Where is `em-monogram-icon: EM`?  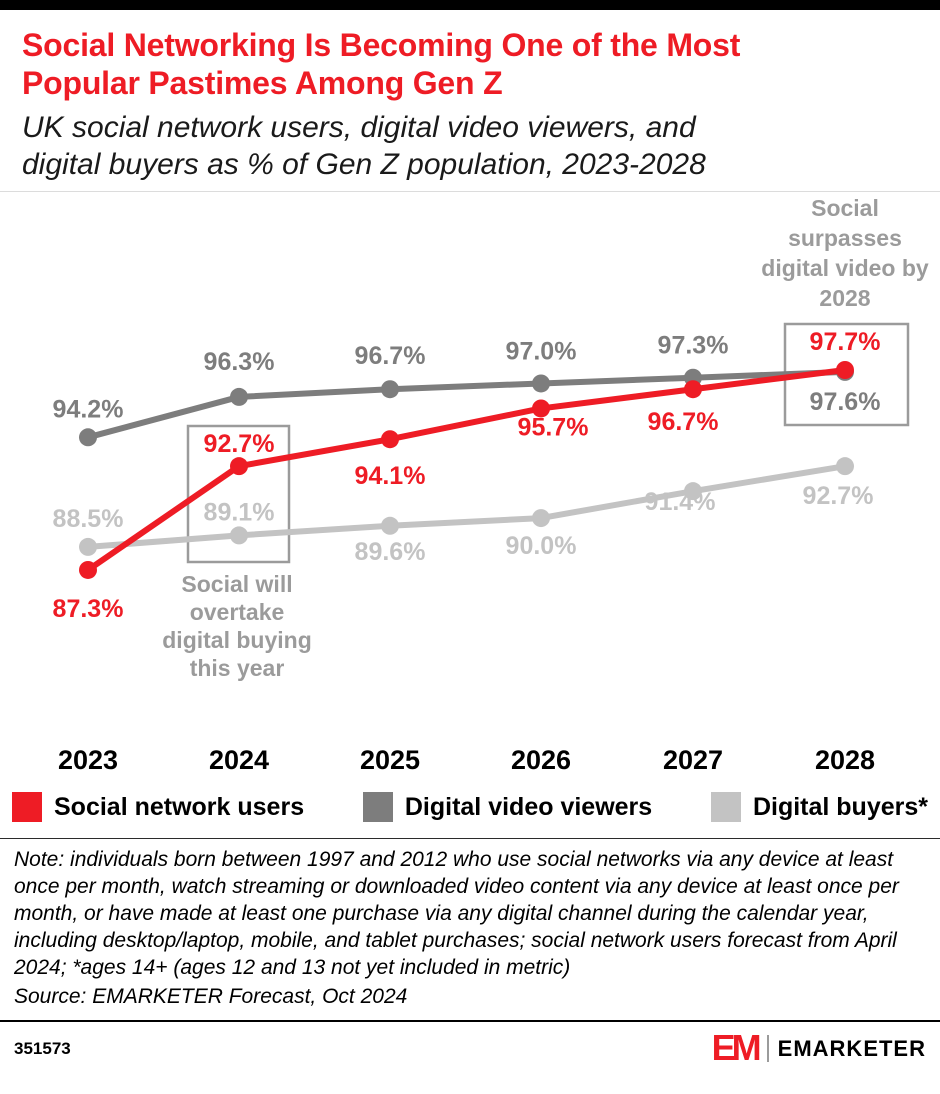
em-monogram-icon: EM is located at coordinates (736, 1048).